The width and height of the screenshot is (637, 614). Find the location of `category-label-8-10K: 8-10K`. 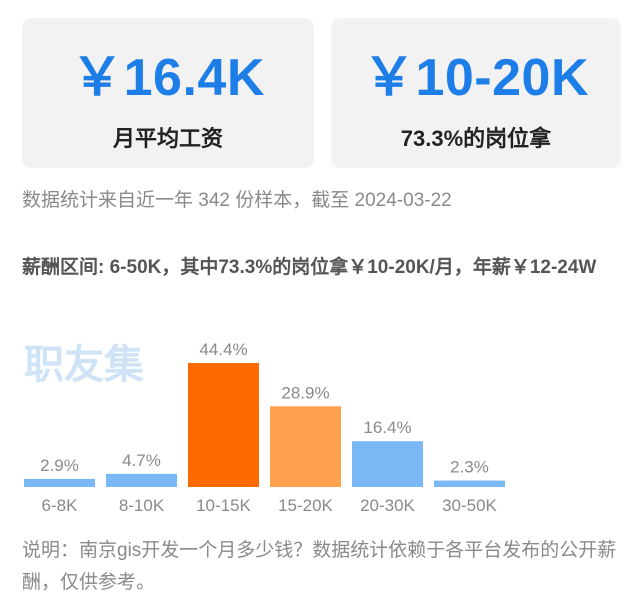

category-label-8-10K: 8-10K is located at coordinates (142, 505).